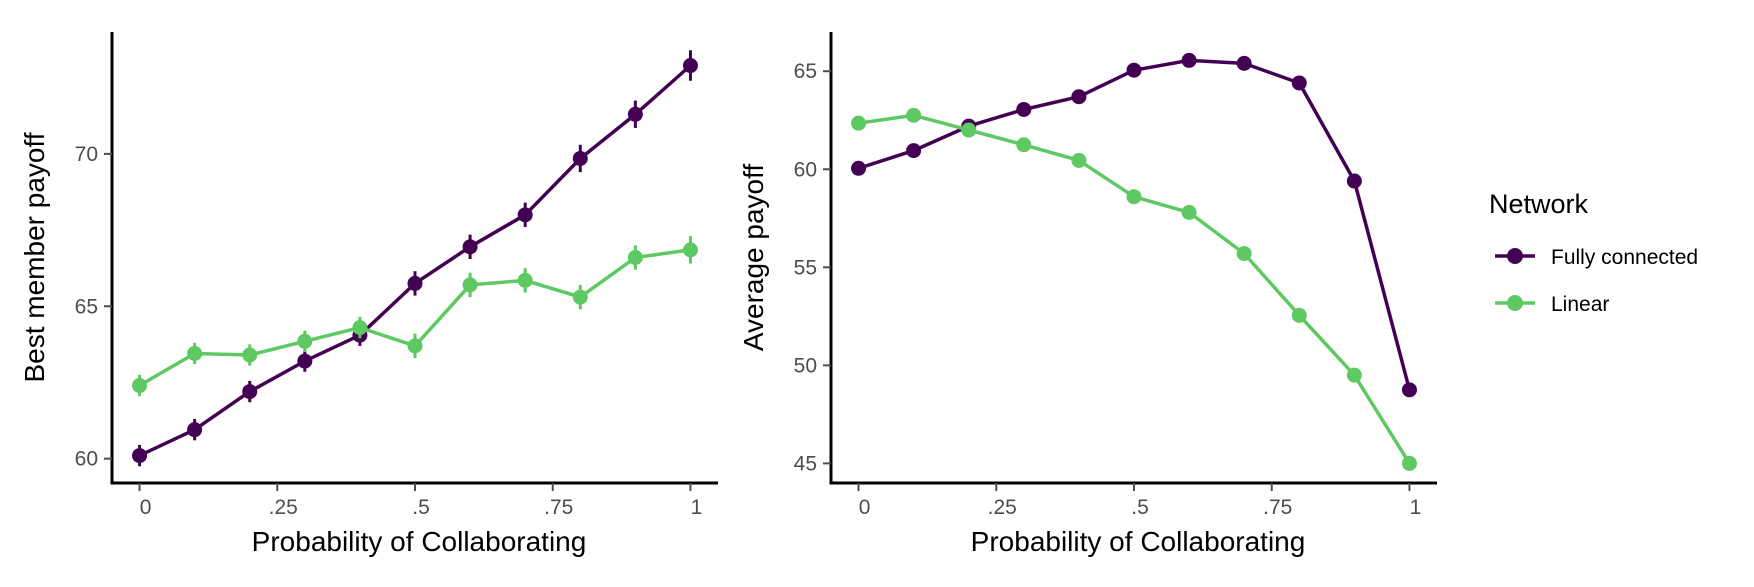  I want to click on y-tick-label: 45, so click(805, 463).